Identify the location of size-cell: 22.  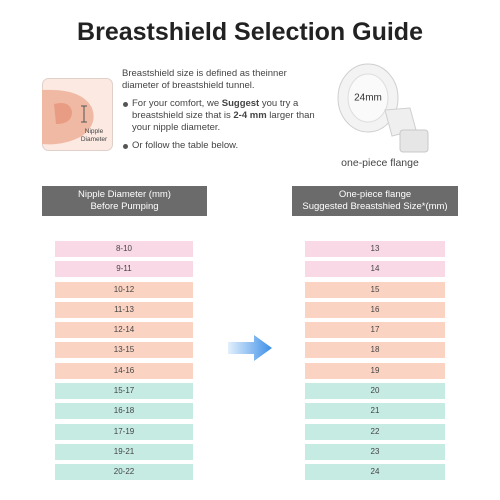
(375, 431).